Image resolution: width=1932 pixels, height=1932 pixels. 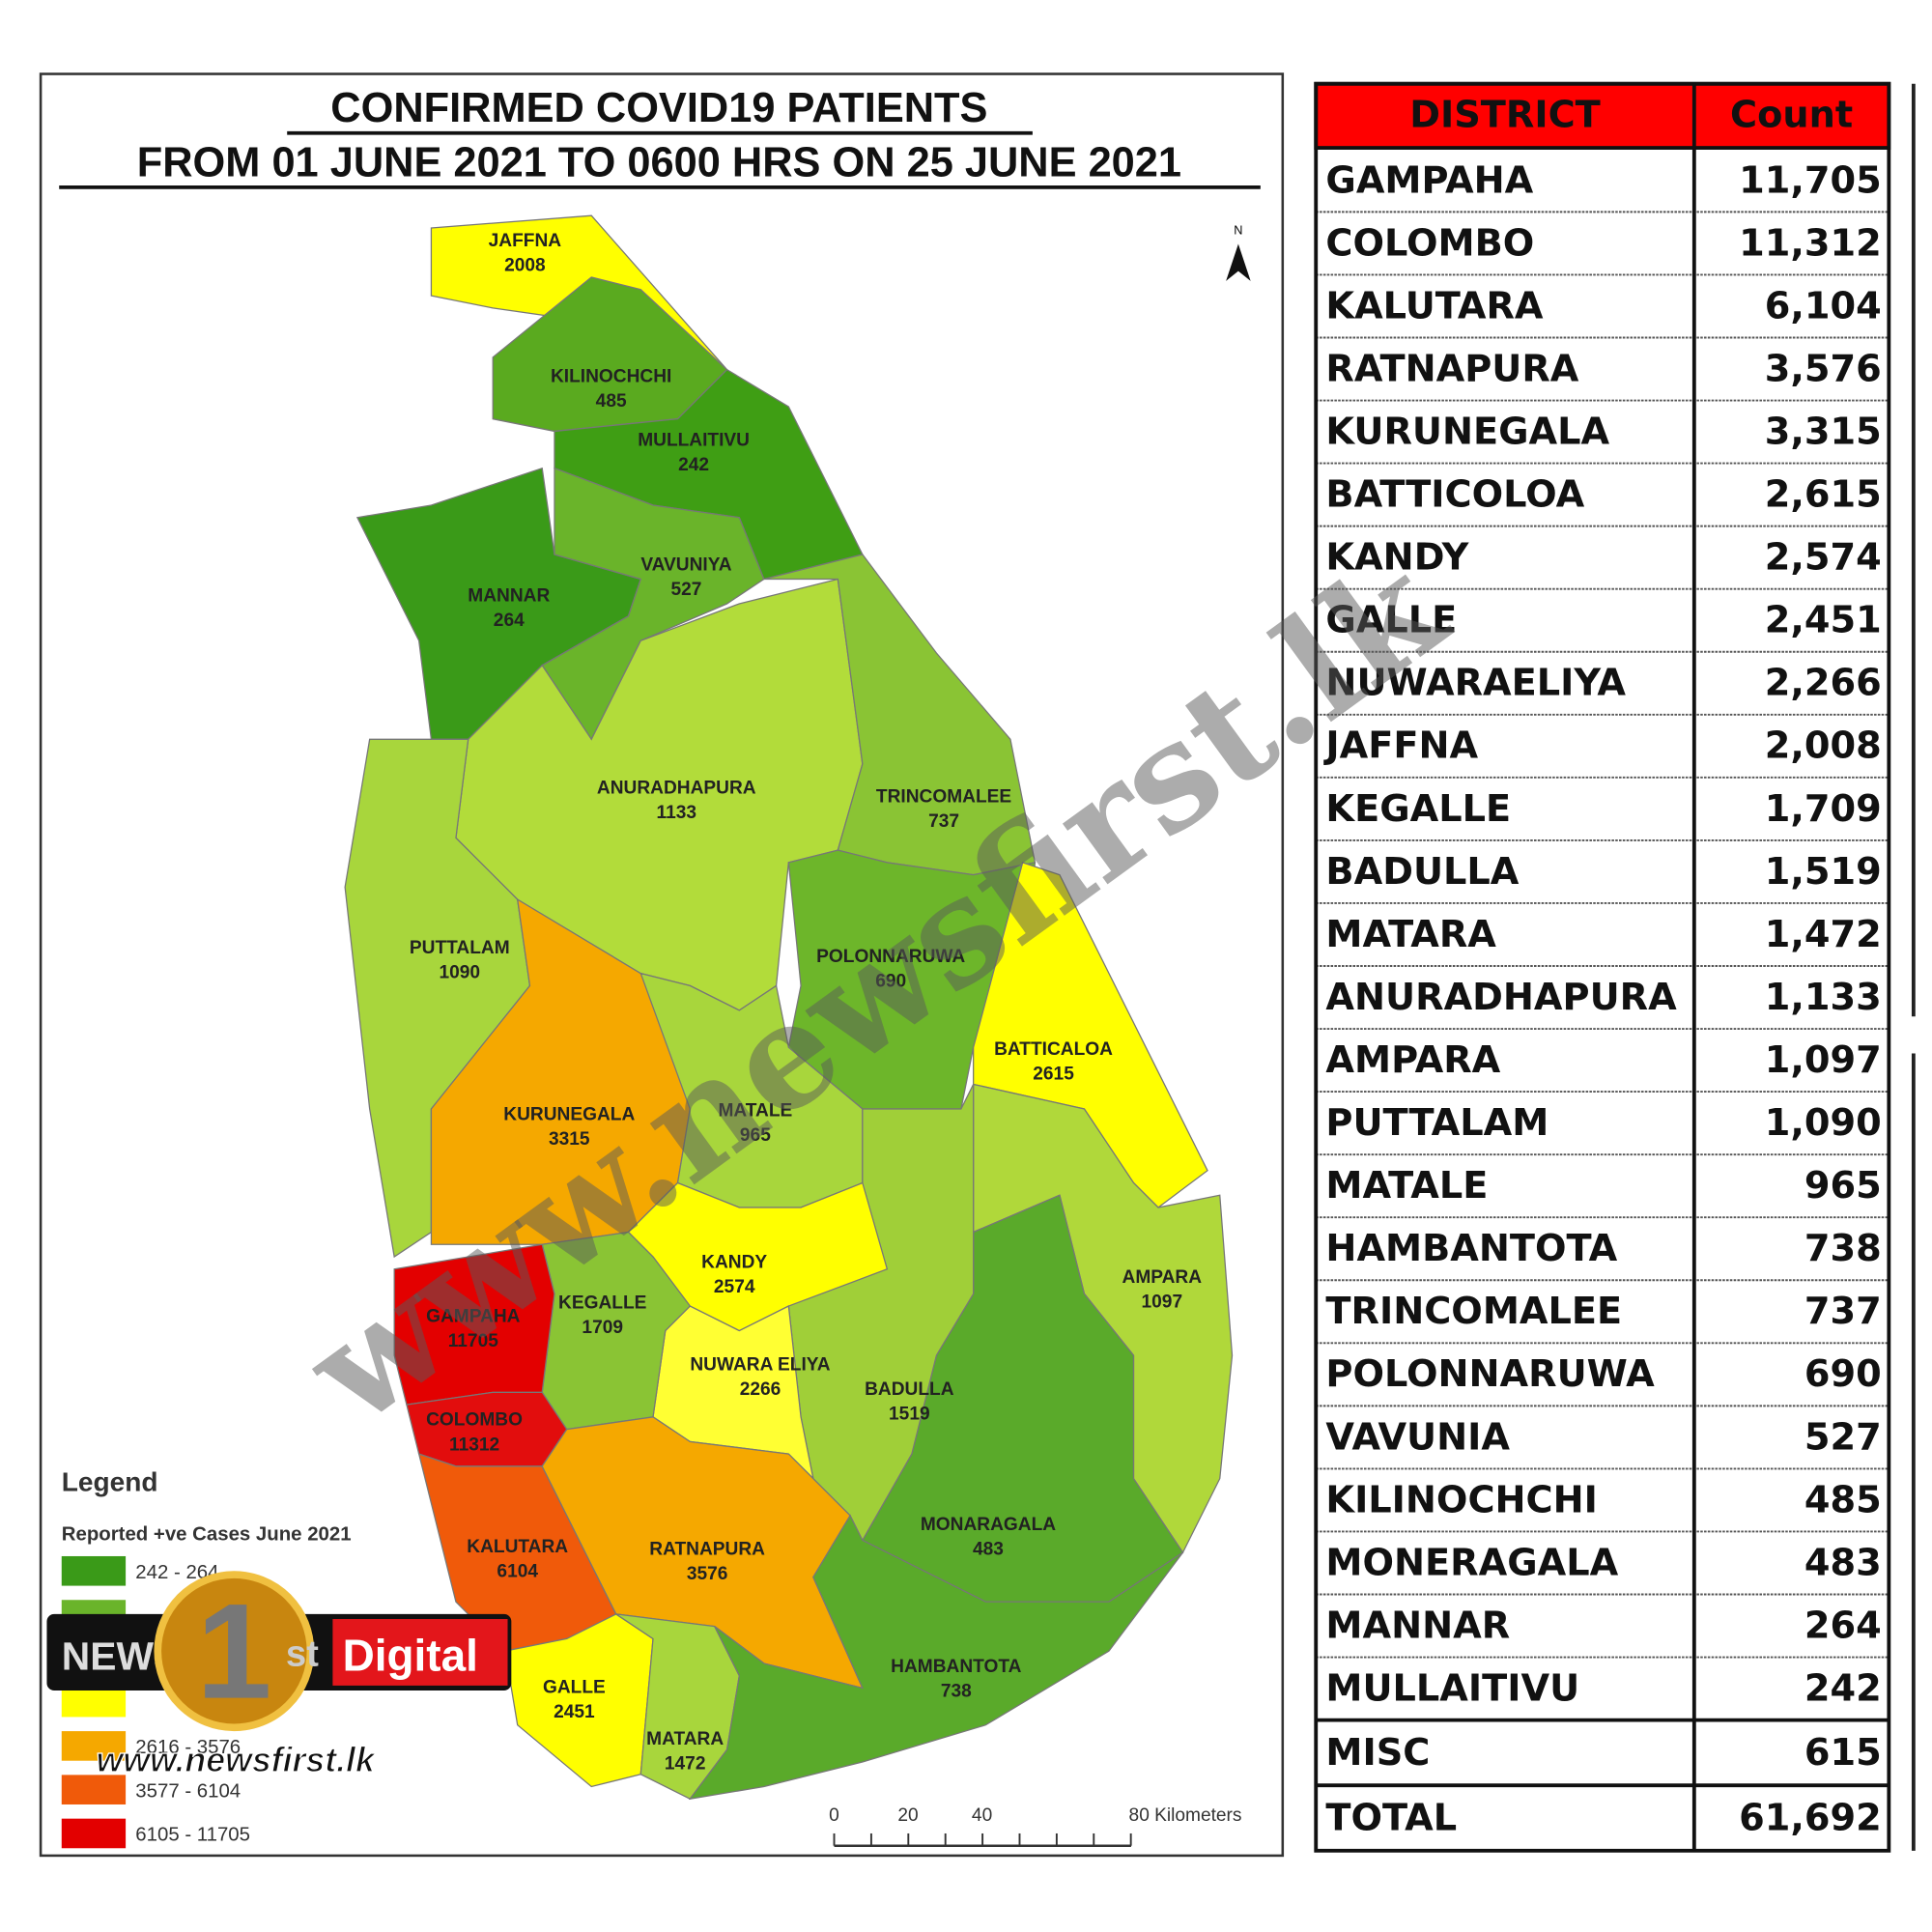 I want to click on district-count: 1519, so click(x=909, y=1414).